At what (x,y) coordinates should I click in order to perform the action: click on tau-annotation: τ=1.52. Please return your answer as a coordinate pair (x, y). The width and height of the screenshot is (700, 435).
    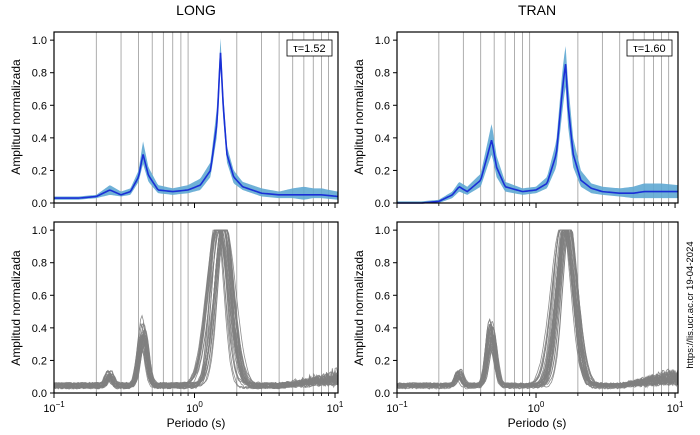
    Looking at the image, I should click on (309, 48).